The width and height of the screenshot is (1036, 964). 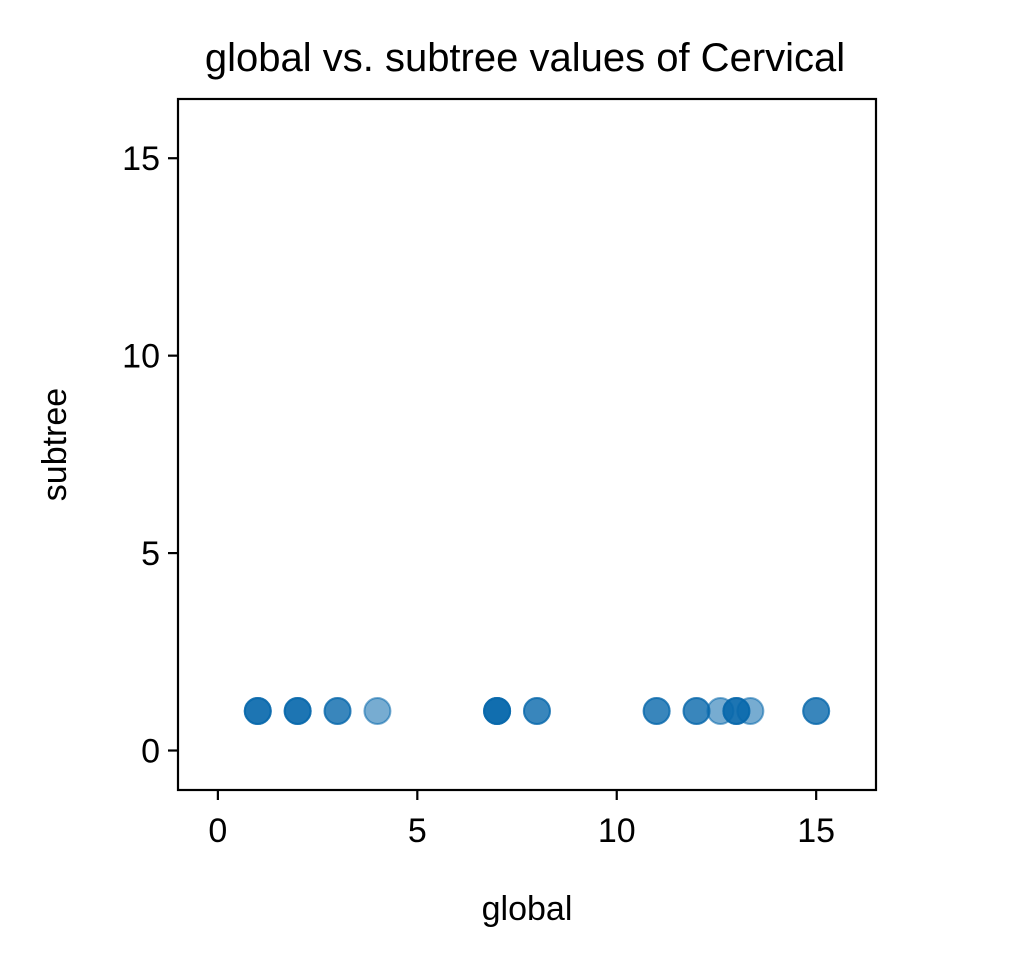 What do you see at coordinates (816, 831) in the screenshot?
I see `x-tick-label: 15` at bounding box center [816, 831].